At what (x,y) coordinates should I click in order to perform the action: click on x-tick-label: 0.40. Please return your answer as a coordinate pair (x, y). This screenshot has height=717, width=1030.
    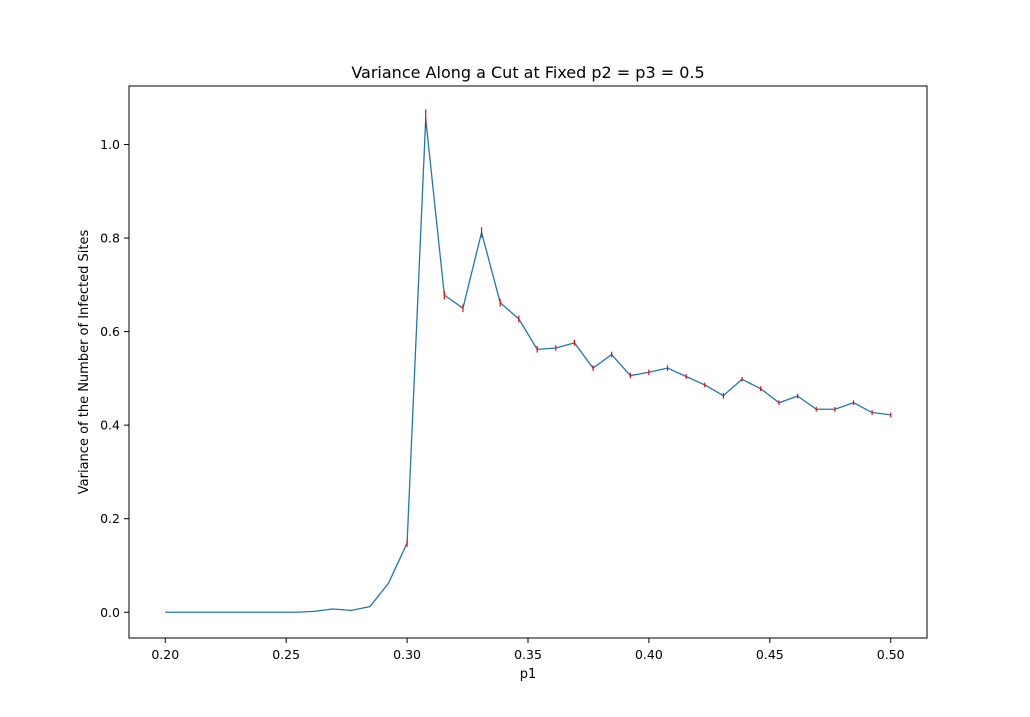
    Looking at the image, I should click on (649, 654).